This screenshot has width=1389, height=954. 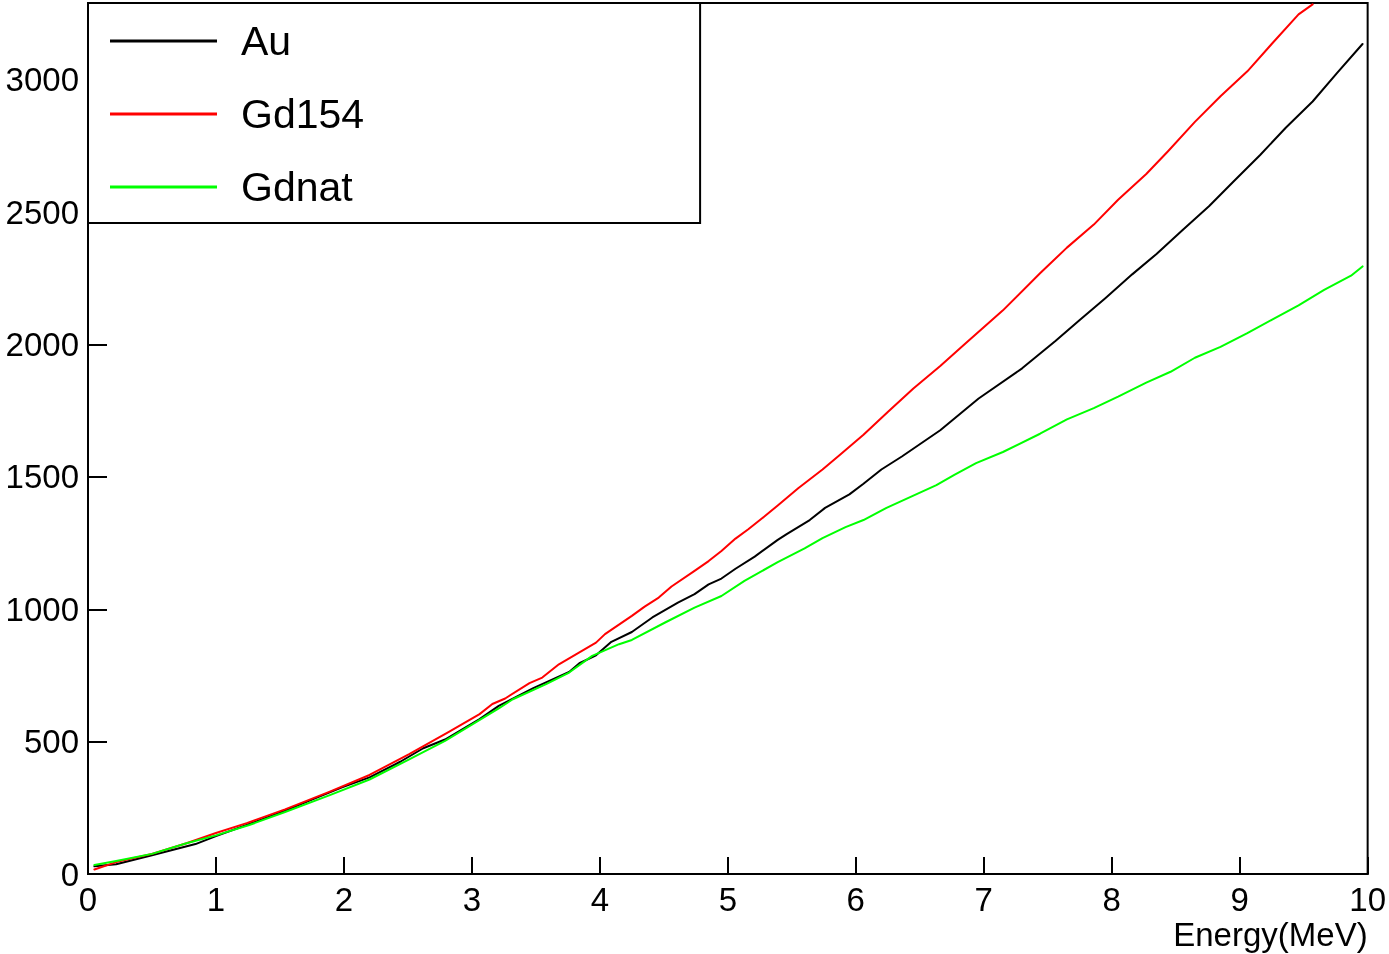 I want to click on x-tick-label: 7, so click(x=983, y=899).